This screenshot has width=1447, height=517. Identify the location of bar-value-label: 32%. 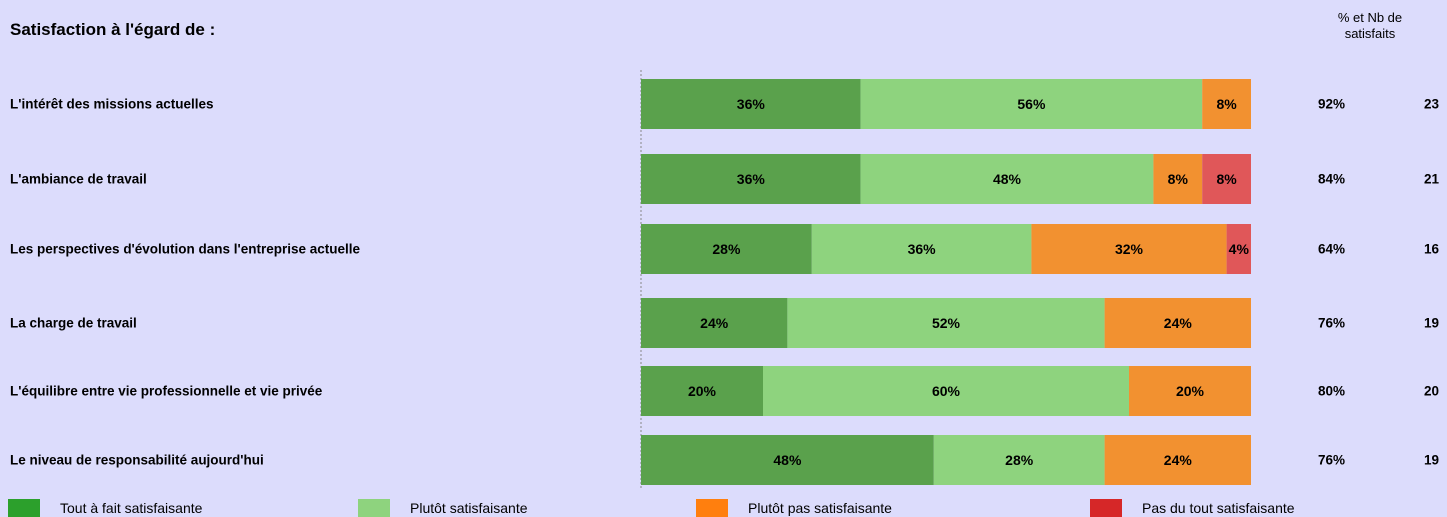
(1129, 249).